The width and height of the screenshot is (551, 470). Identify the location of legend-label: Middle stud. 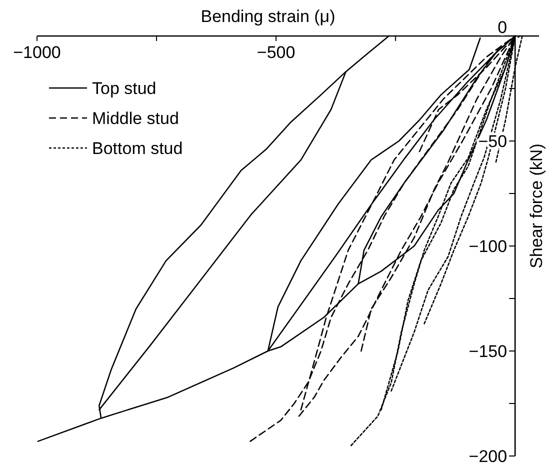
(135, 118).